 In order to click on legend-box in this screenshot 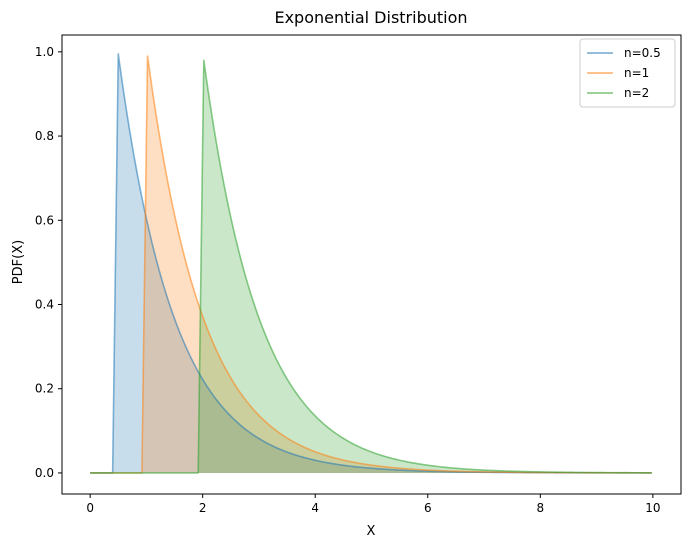, I will do `click(627, 73)`.